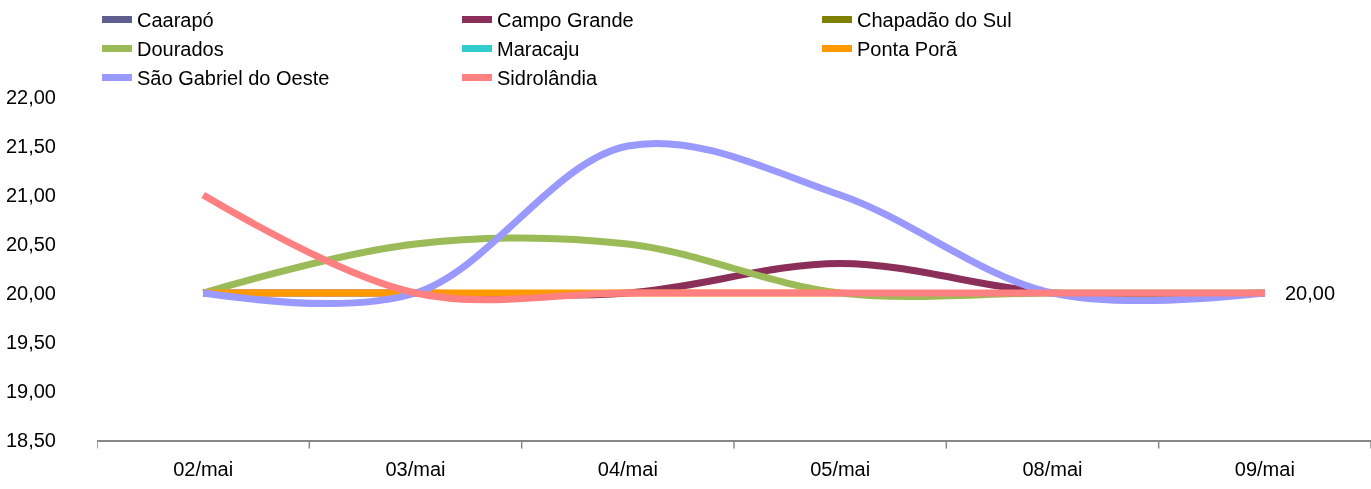 Image resolution: width=1371 pixels, height=489 pixels. I want to click on y-tick-label: 19,00, so click(30, 391).